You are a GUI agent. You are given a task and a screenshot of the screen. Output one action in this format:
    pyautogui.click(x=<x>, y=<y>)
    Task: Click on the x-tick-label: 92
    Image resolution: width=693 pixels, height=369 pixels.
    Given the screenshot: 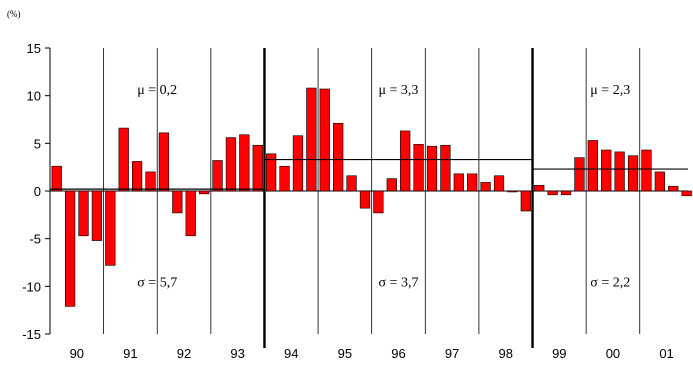 What is the action you would take?
    pyautogui.click(x=184, y=353)
    